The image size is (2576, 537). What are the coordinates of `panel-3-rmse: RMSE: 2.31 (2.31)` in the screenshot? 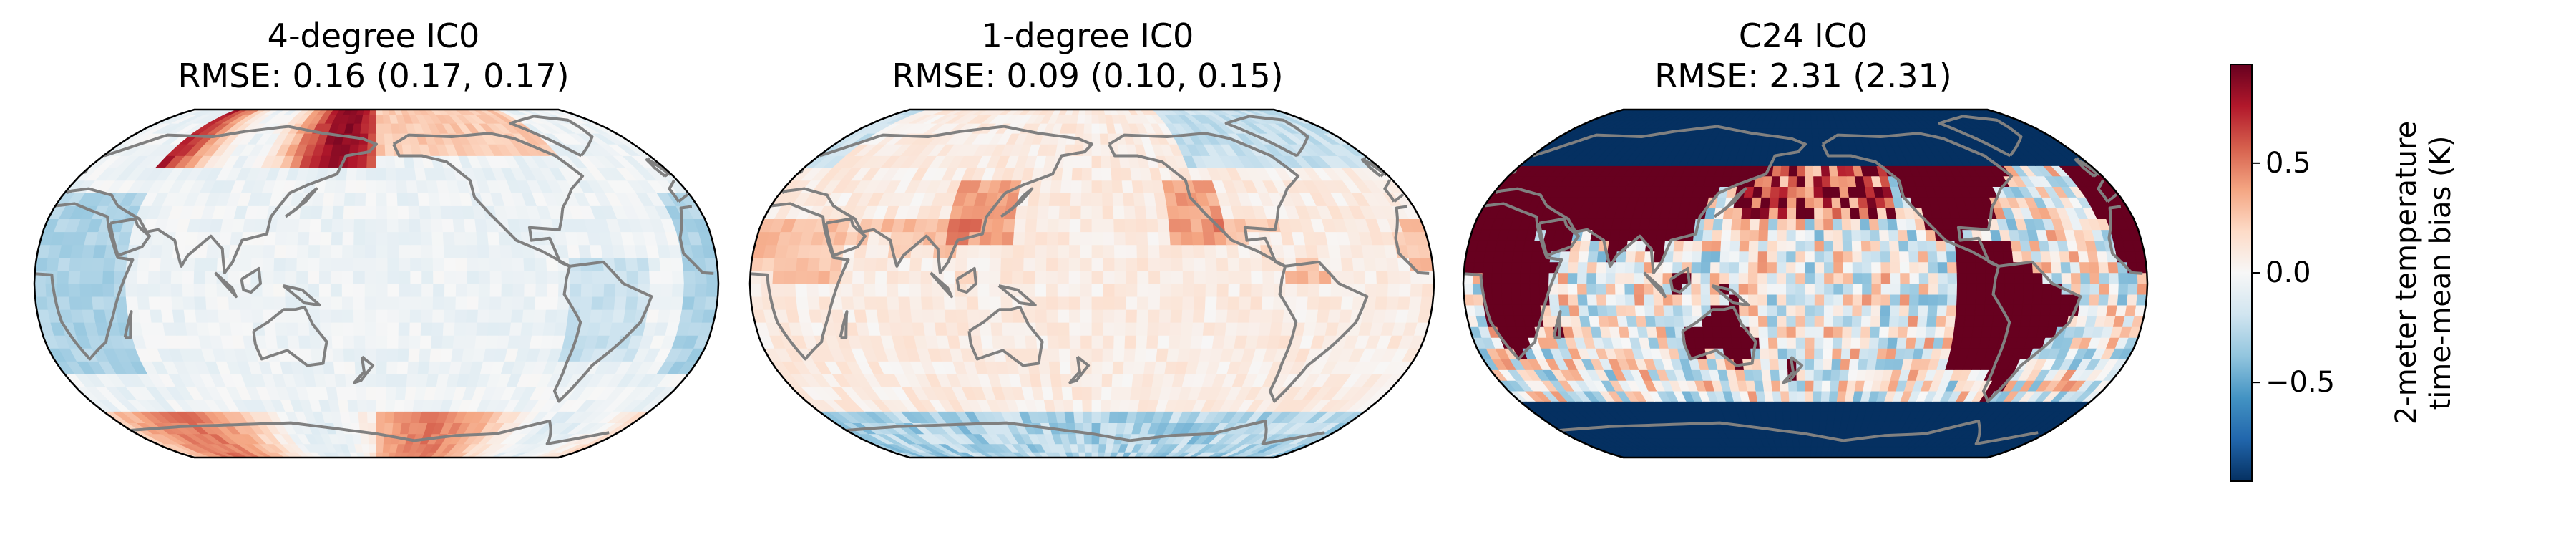 It's located at (1803, 76).